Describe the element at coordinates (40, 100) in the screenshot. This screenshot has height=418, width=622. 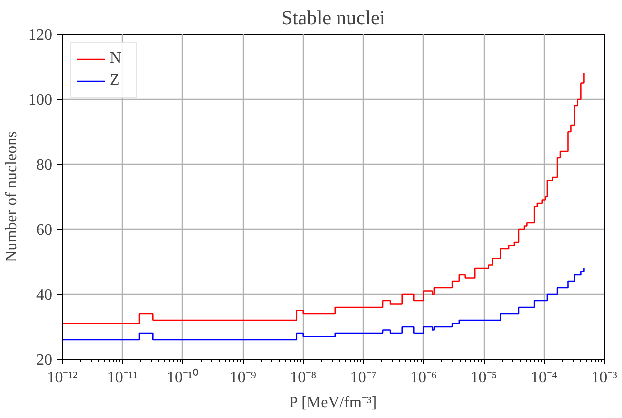
I see `y-tick-label: 100` at that location.